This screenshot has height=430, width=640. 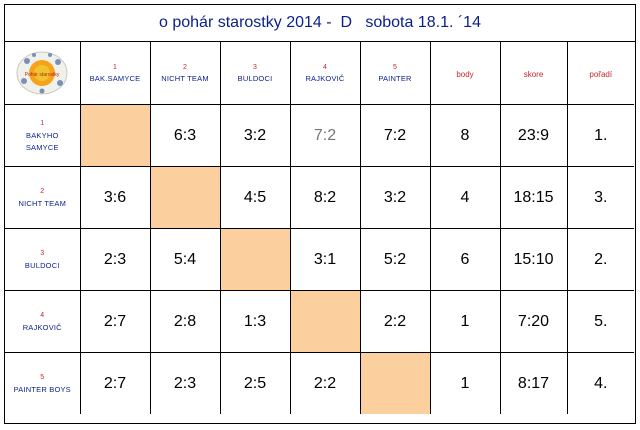 I want to click on row-team-name: NICHT TEAM, so click(x=42, y=203).